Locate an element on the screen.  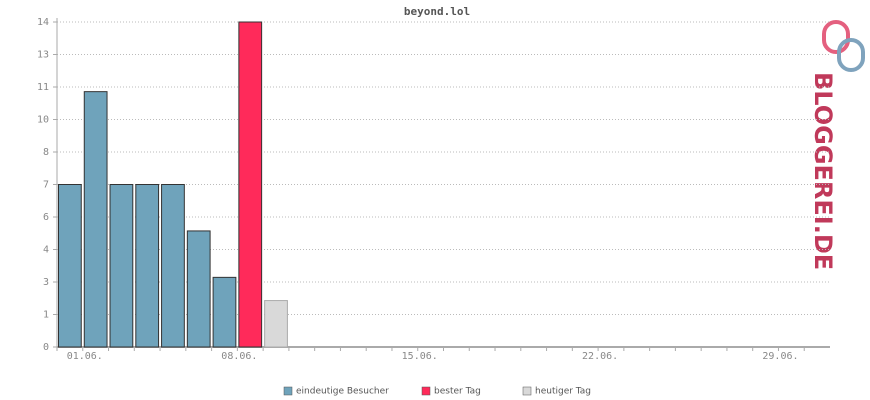
y-tick-label: 7 is located at coordinates (46, 185).